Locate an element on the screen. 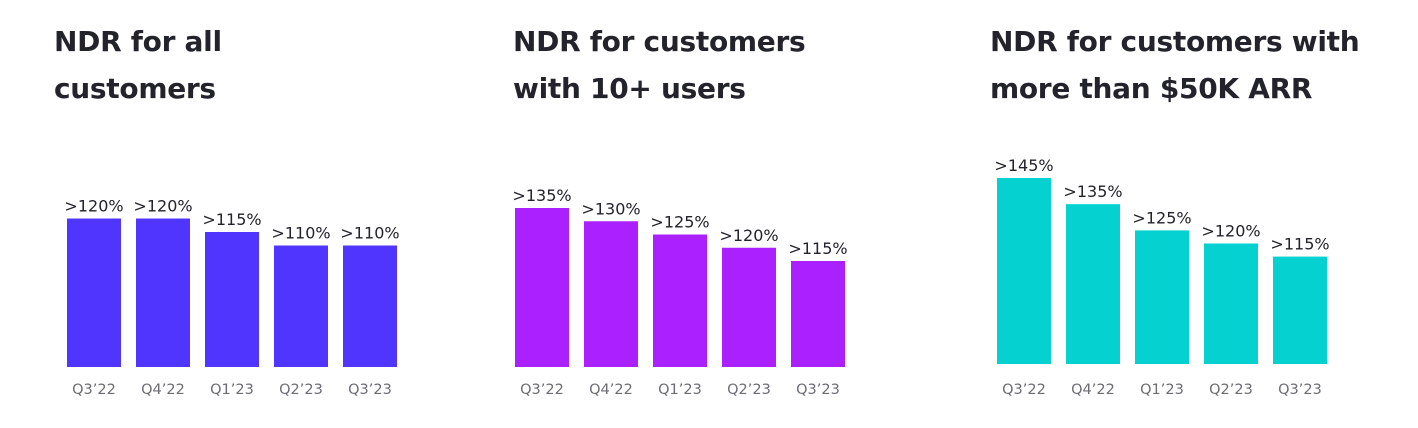 The width and height of the screenshot is (1418, 428). chart-title: NDR for all customers is located at coordinates (138, 65).